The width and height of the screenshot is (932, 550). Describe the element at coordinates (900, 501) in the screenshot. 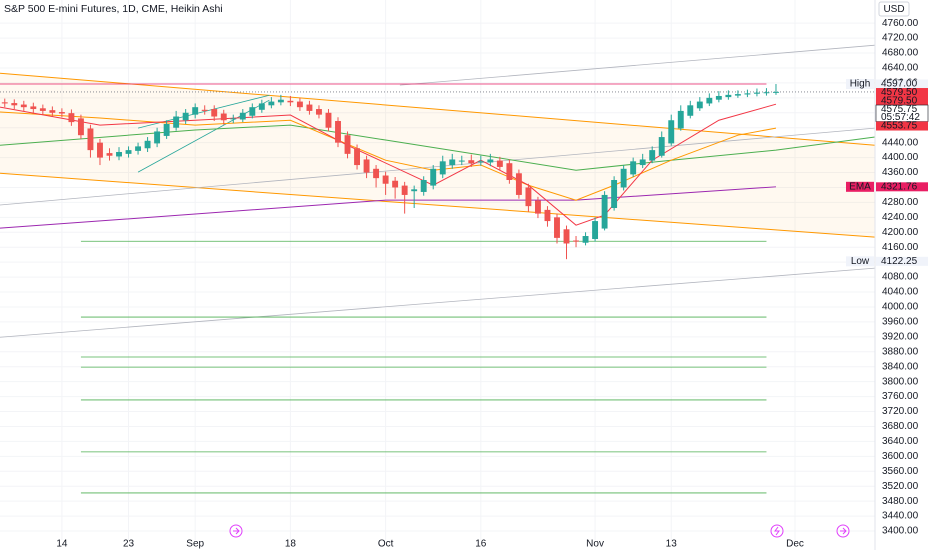

I see `y-tick-label: 3480.00` at that location.